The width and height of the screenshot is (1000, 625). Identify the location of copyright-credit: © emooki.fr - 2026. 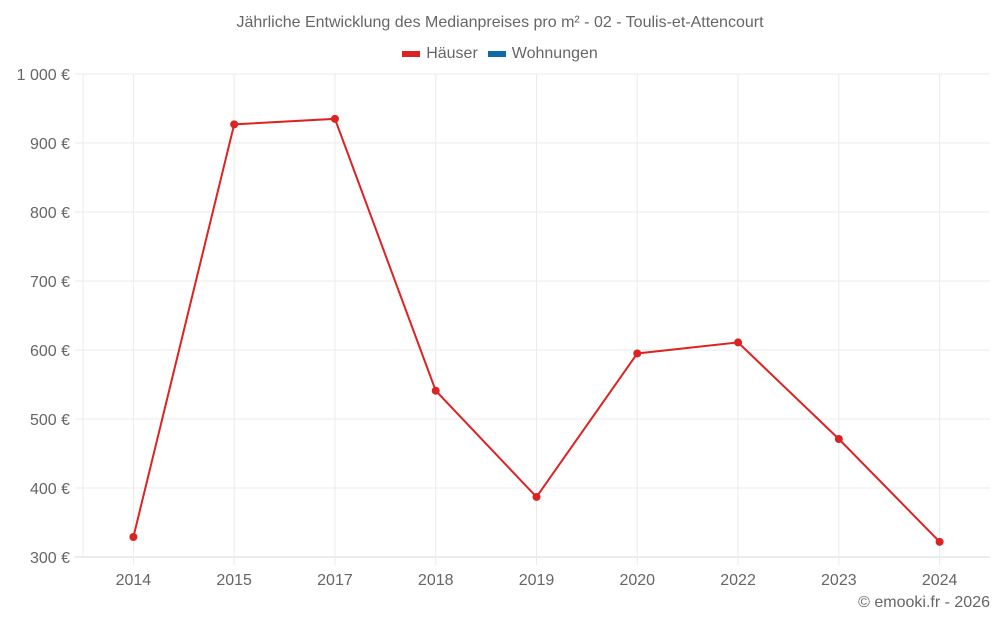
(924, 602).